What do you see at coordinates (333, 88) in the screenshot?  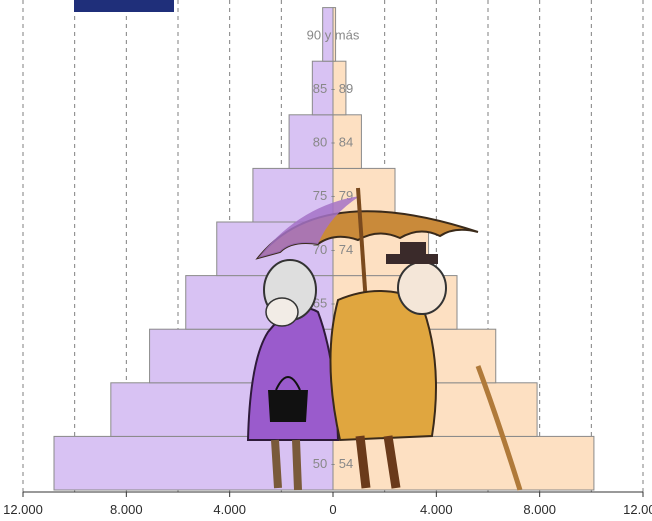 I see `age-band-label: 85 - 89` at bounding box center [333, 88].